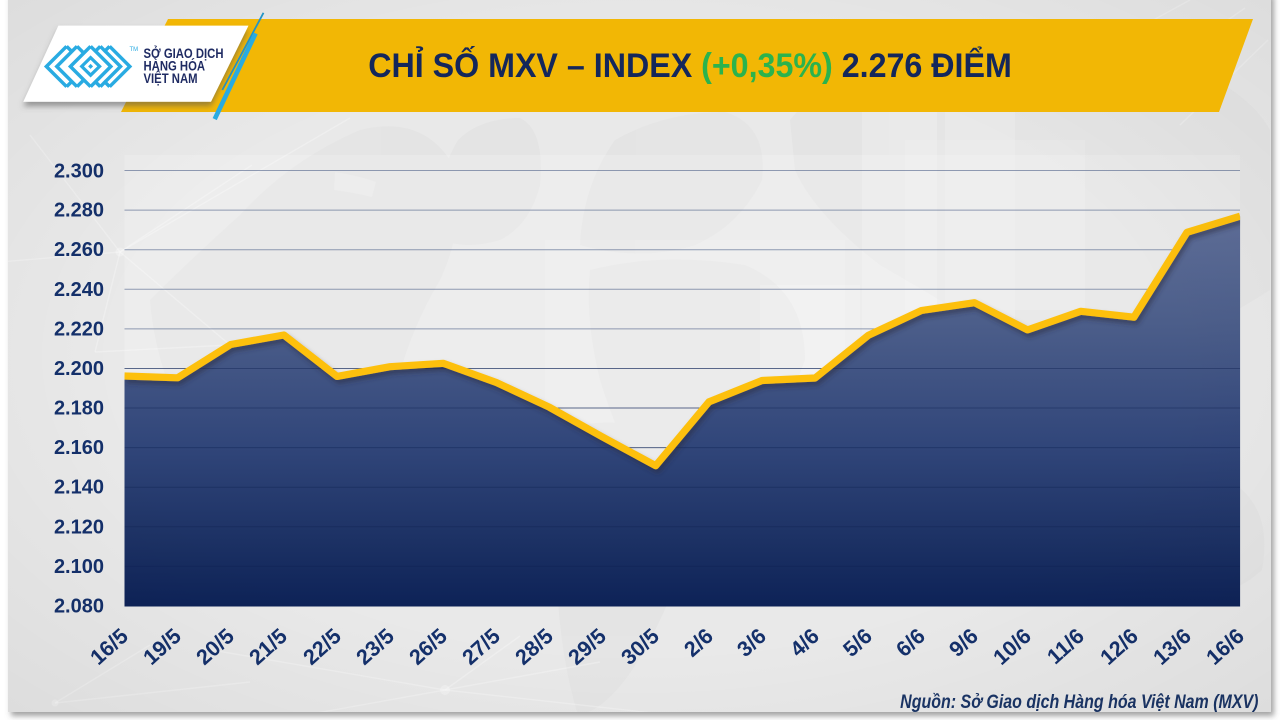 This screenshot has height=720, width=1280. What do you see at coordinates (184, 53) in the screenshot?
I see `svg-text: SỞ GIAO DỊCH` at bounding box center [184, 53].